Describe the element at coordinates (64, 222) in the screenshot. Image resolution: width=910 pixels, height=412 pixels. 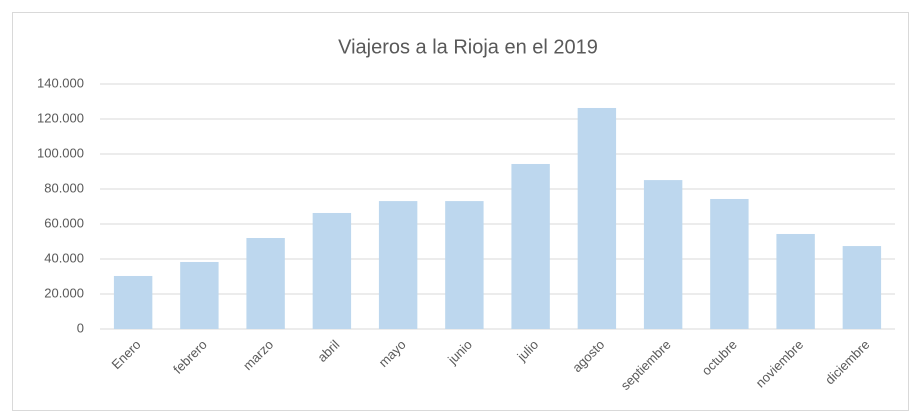
I see `y-tick-label: 60.000` at that location.